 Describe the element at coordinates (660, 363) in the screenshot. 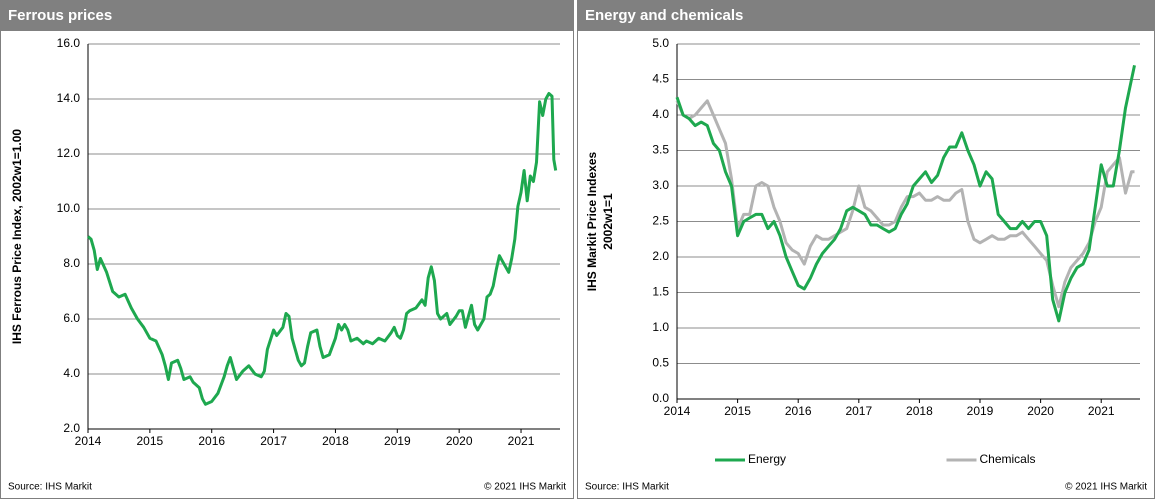

I see `y-tick-label: 0.5` at that location.